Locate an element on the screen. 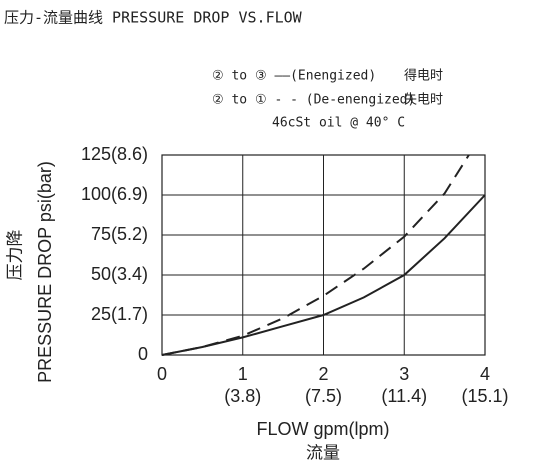 The width and height of the screenshot is (536, 471). x-tick-label: 0 is located at coordinates (162, 374).